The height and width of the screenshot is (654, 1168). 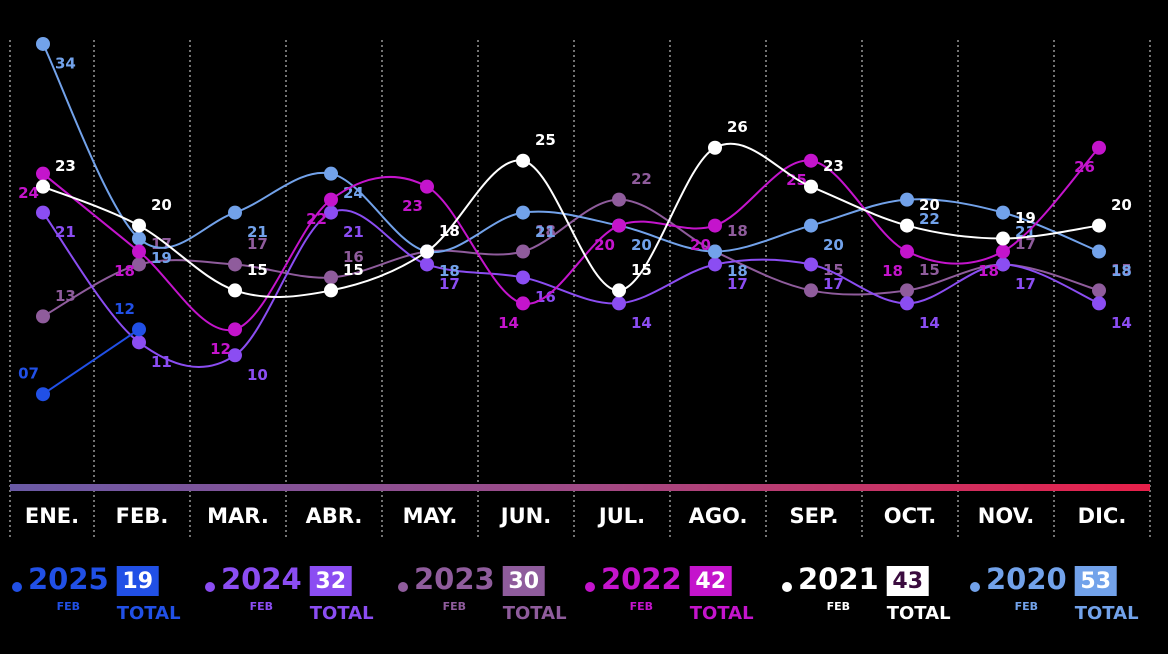 What do you see at coordinates (137, 581) in the screenshot?
I see `legend-badge-value: 19` at bounding box center [137, 581].